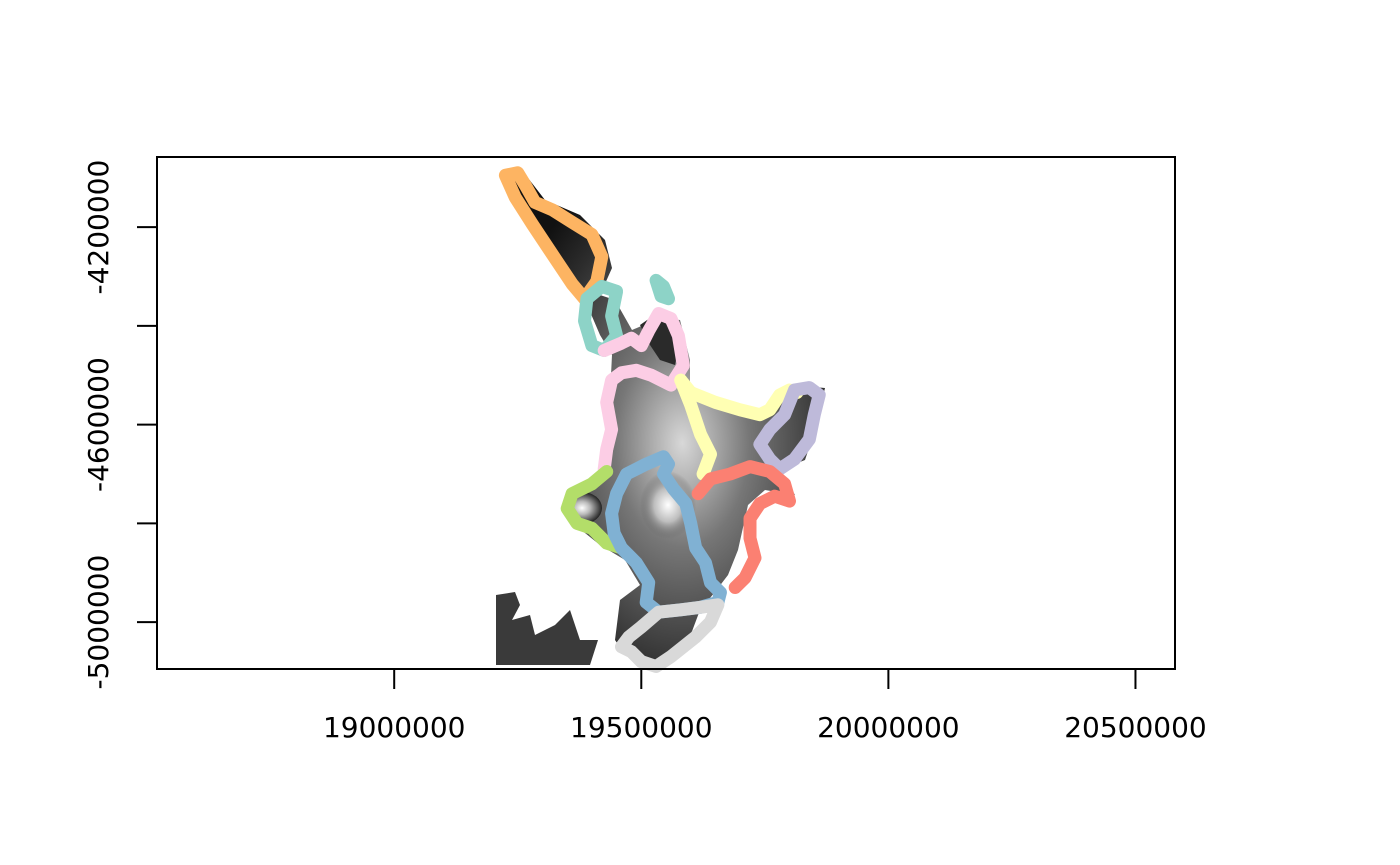 Image resolution: width=1400 pixels, height=865 pixels. Describe the element at coordinates (547, 628) in the screenshot. I see `south-island-terrain` at that location.